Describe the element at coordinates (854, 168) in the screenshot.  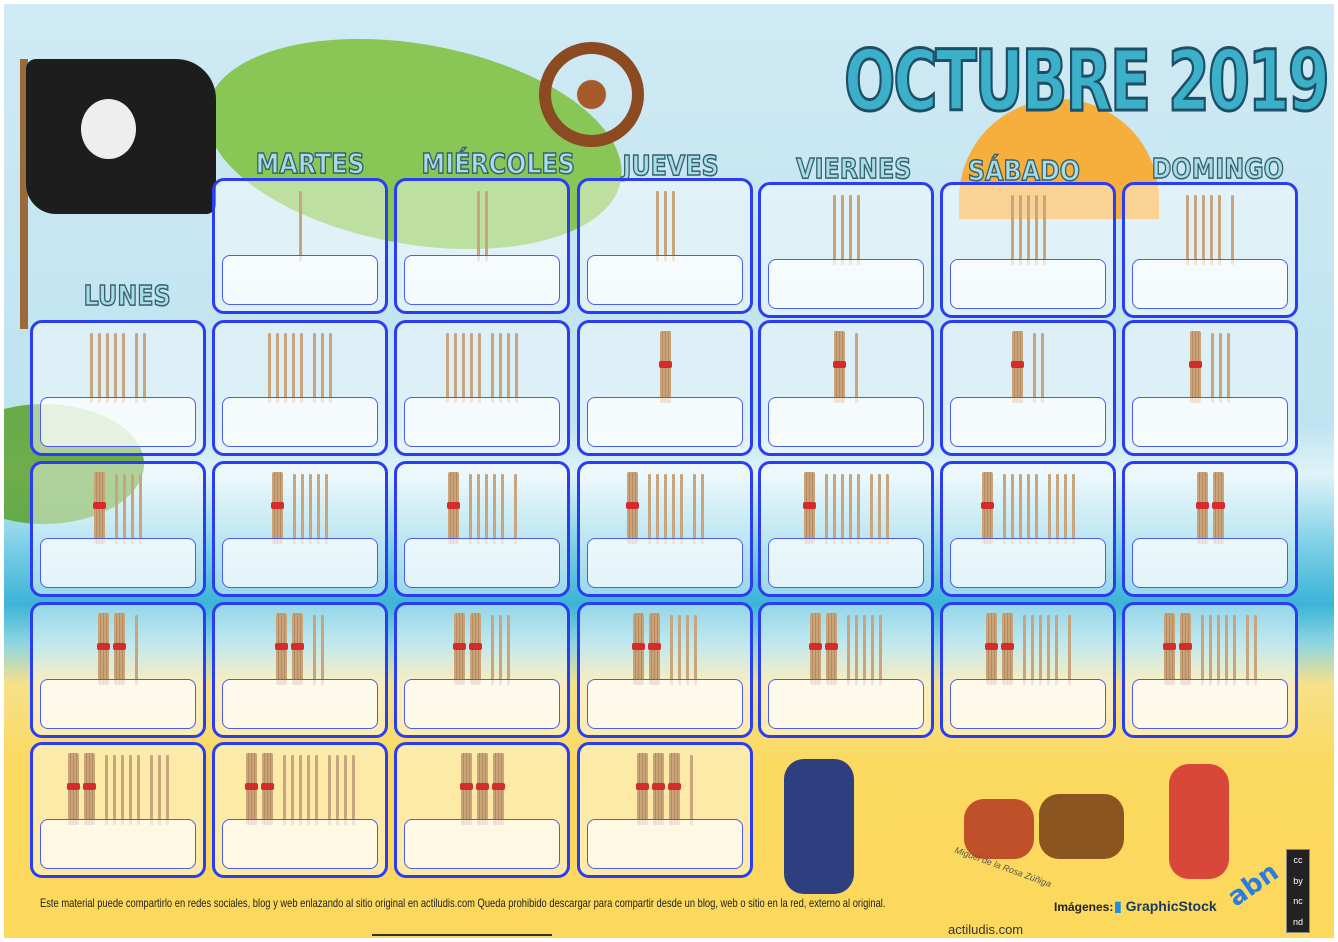
I see `weekday-viernes: VIERNES` at that location.